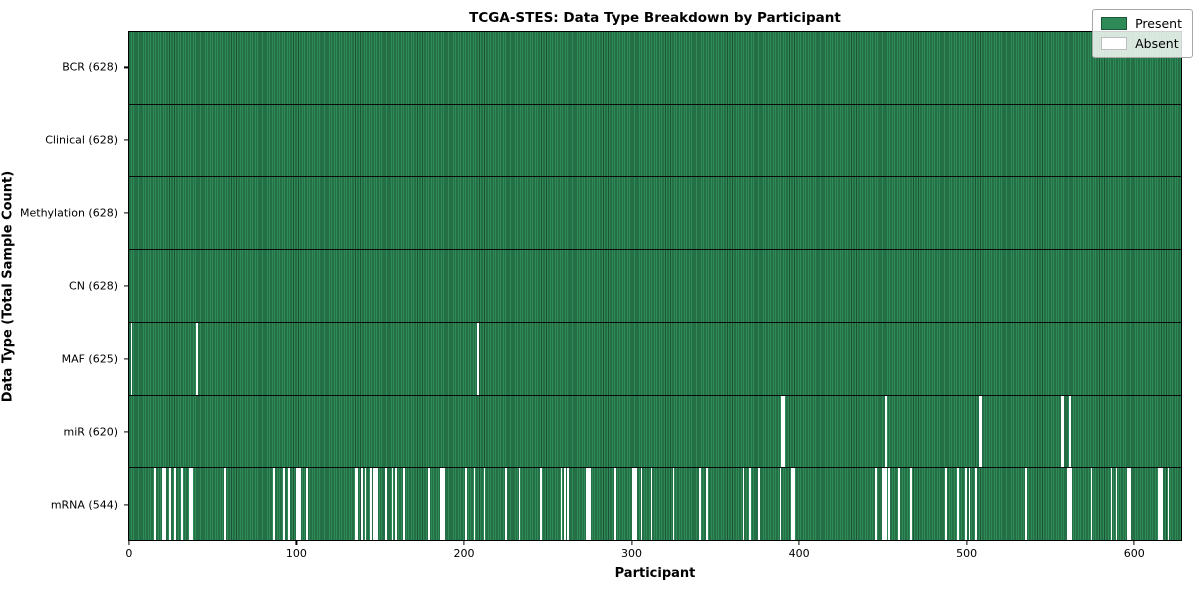  What do you see at coordinates (632, 553) in the screenshot?
I see `x-tick-label-300: 300` at bounding box center [632, 553].